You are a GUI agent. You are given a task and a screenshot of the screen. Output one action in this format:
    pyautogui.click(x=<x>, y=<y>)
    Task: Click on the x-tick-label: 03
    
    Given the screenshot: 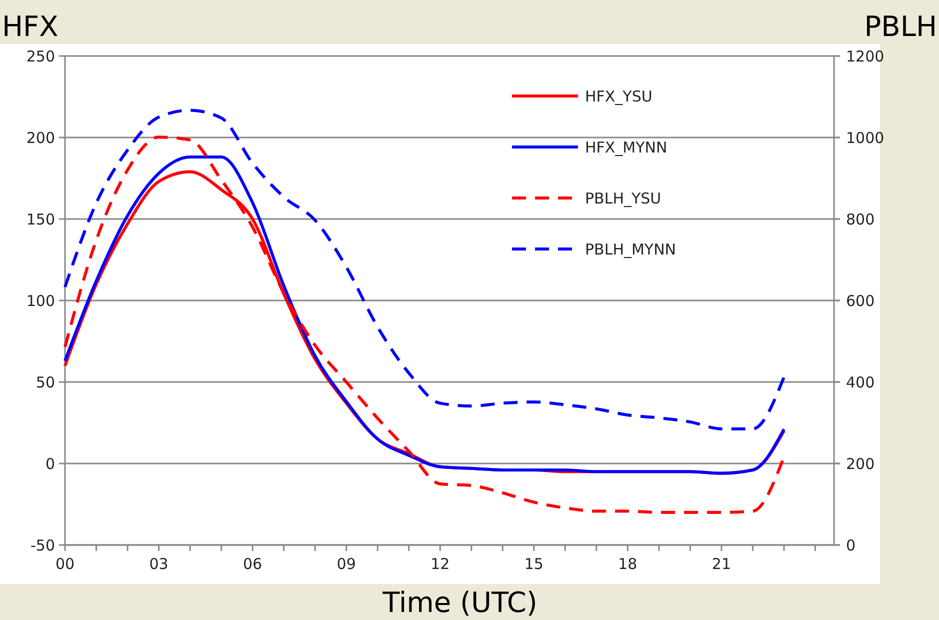 What is the action you would take?
    pyautogui.click(x=158, y=564)
    